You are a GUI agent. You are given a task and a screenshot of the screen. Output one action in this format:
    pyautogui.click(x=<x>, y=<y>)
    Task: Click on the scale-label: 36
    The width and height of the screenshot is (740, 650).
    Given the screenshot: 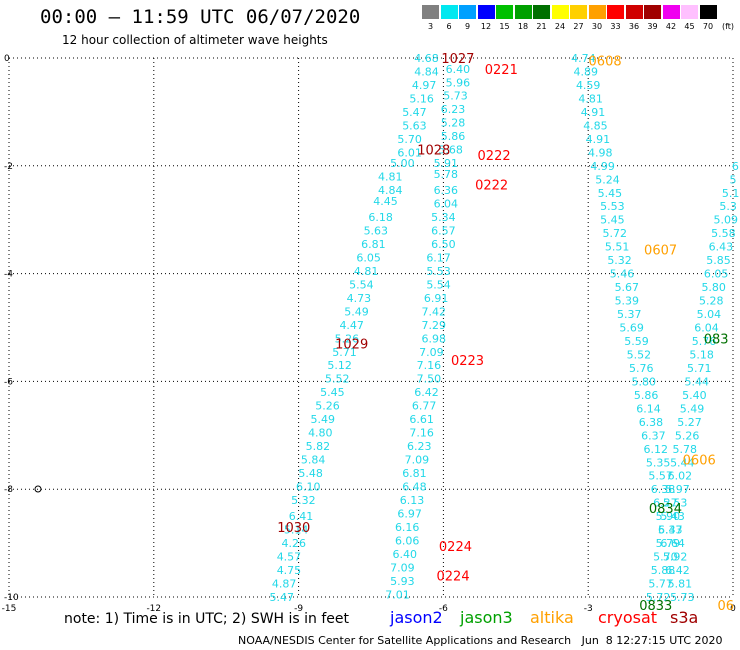 What is the action you would take?
    pyautogui.click(x=634, y=26)
    